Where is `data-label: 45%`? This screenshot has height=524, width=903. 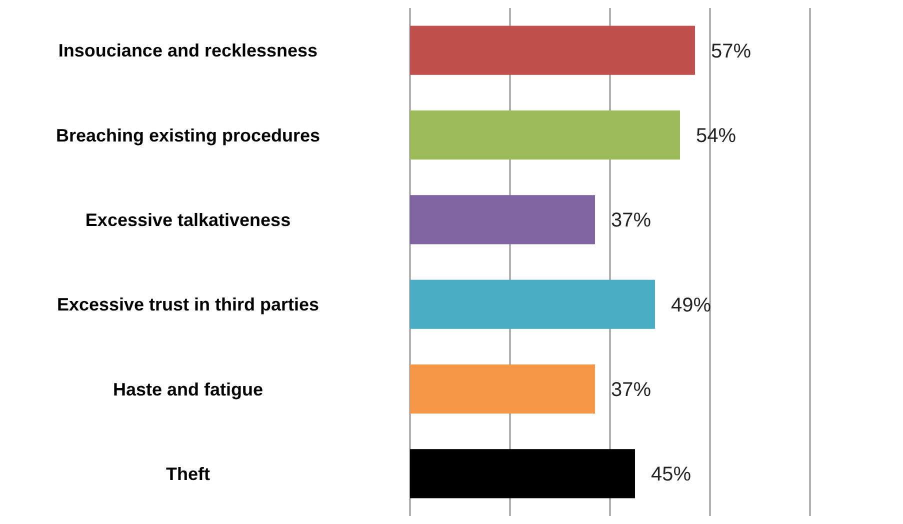
data-label: 45% is located at coordinates (671, 475).